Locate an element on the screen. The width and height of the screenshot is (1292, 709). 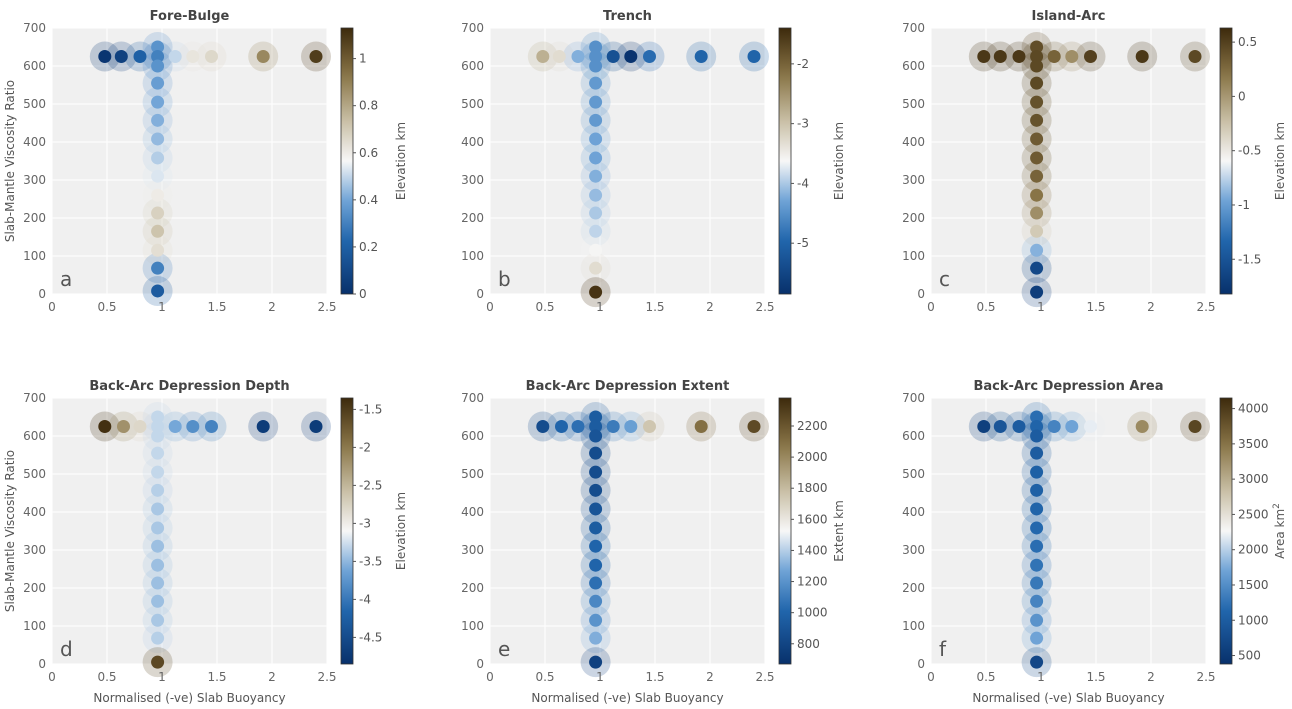
panel-title: Fore-Bulge is located at coordinates (190, 16).